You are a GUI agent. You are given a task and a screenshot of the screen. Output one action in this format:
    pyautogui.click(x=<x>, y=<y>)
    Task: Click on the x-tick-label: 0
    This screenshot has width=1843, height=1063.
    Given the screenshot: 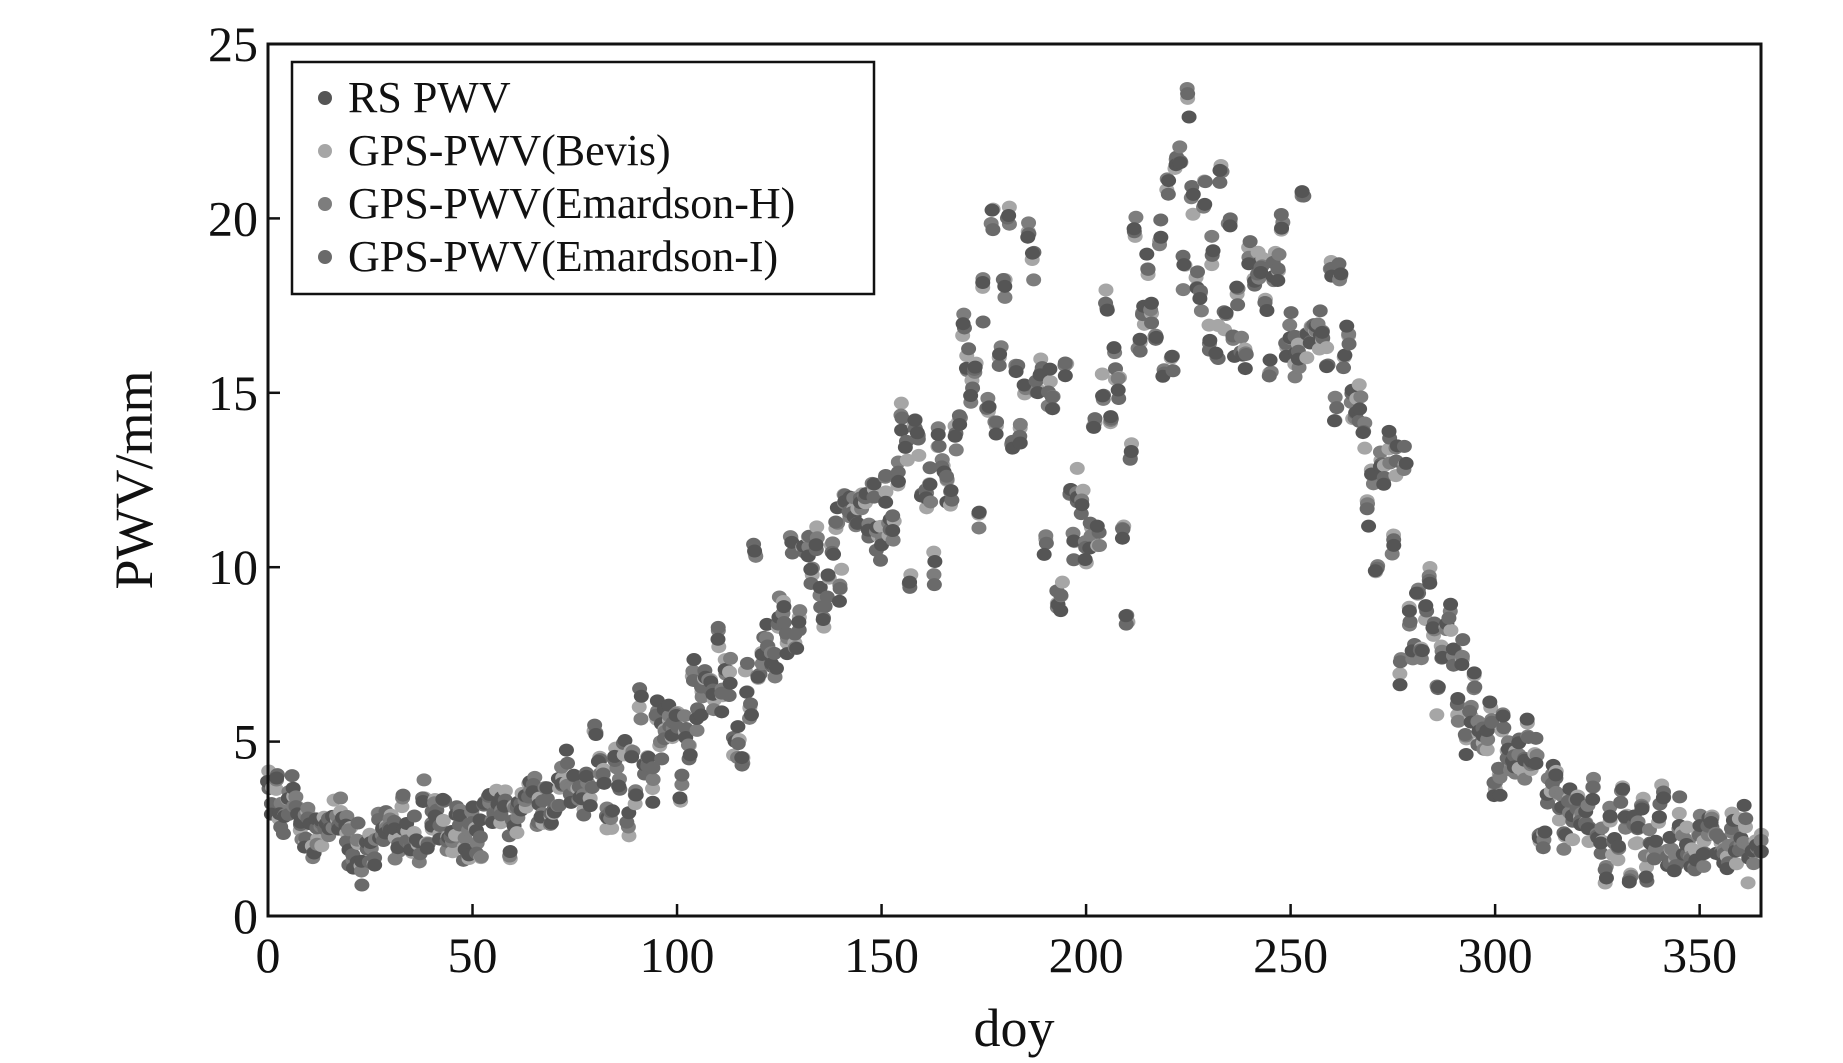 What is the action you would take?
    pyautogui.click(x=268, y=955)
    